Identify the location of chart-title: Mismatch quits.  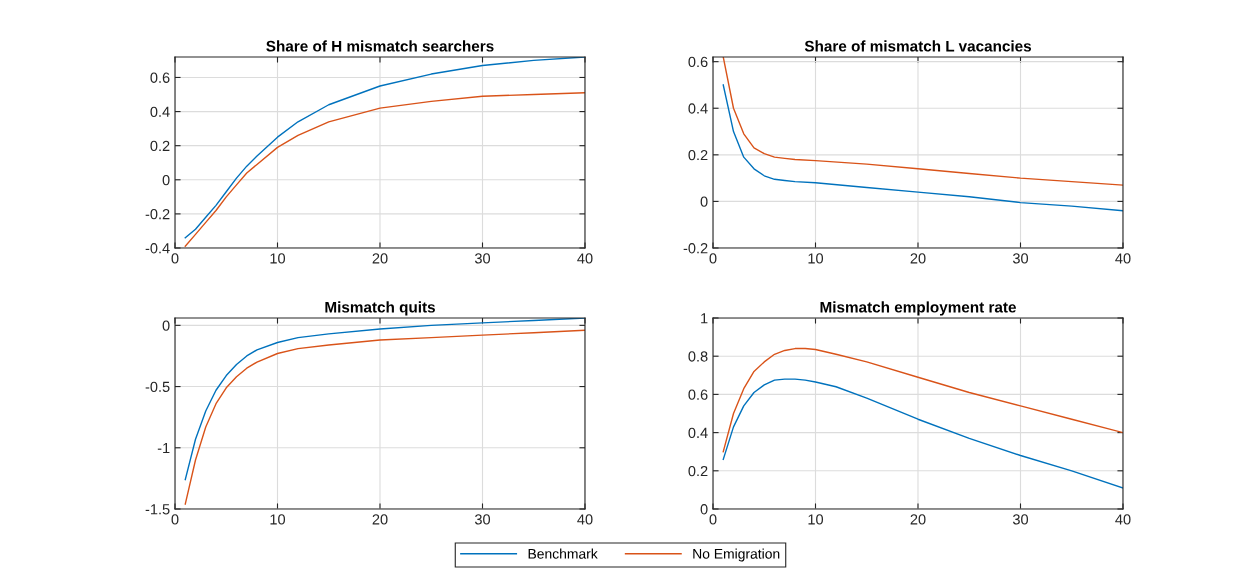
(380, 308).